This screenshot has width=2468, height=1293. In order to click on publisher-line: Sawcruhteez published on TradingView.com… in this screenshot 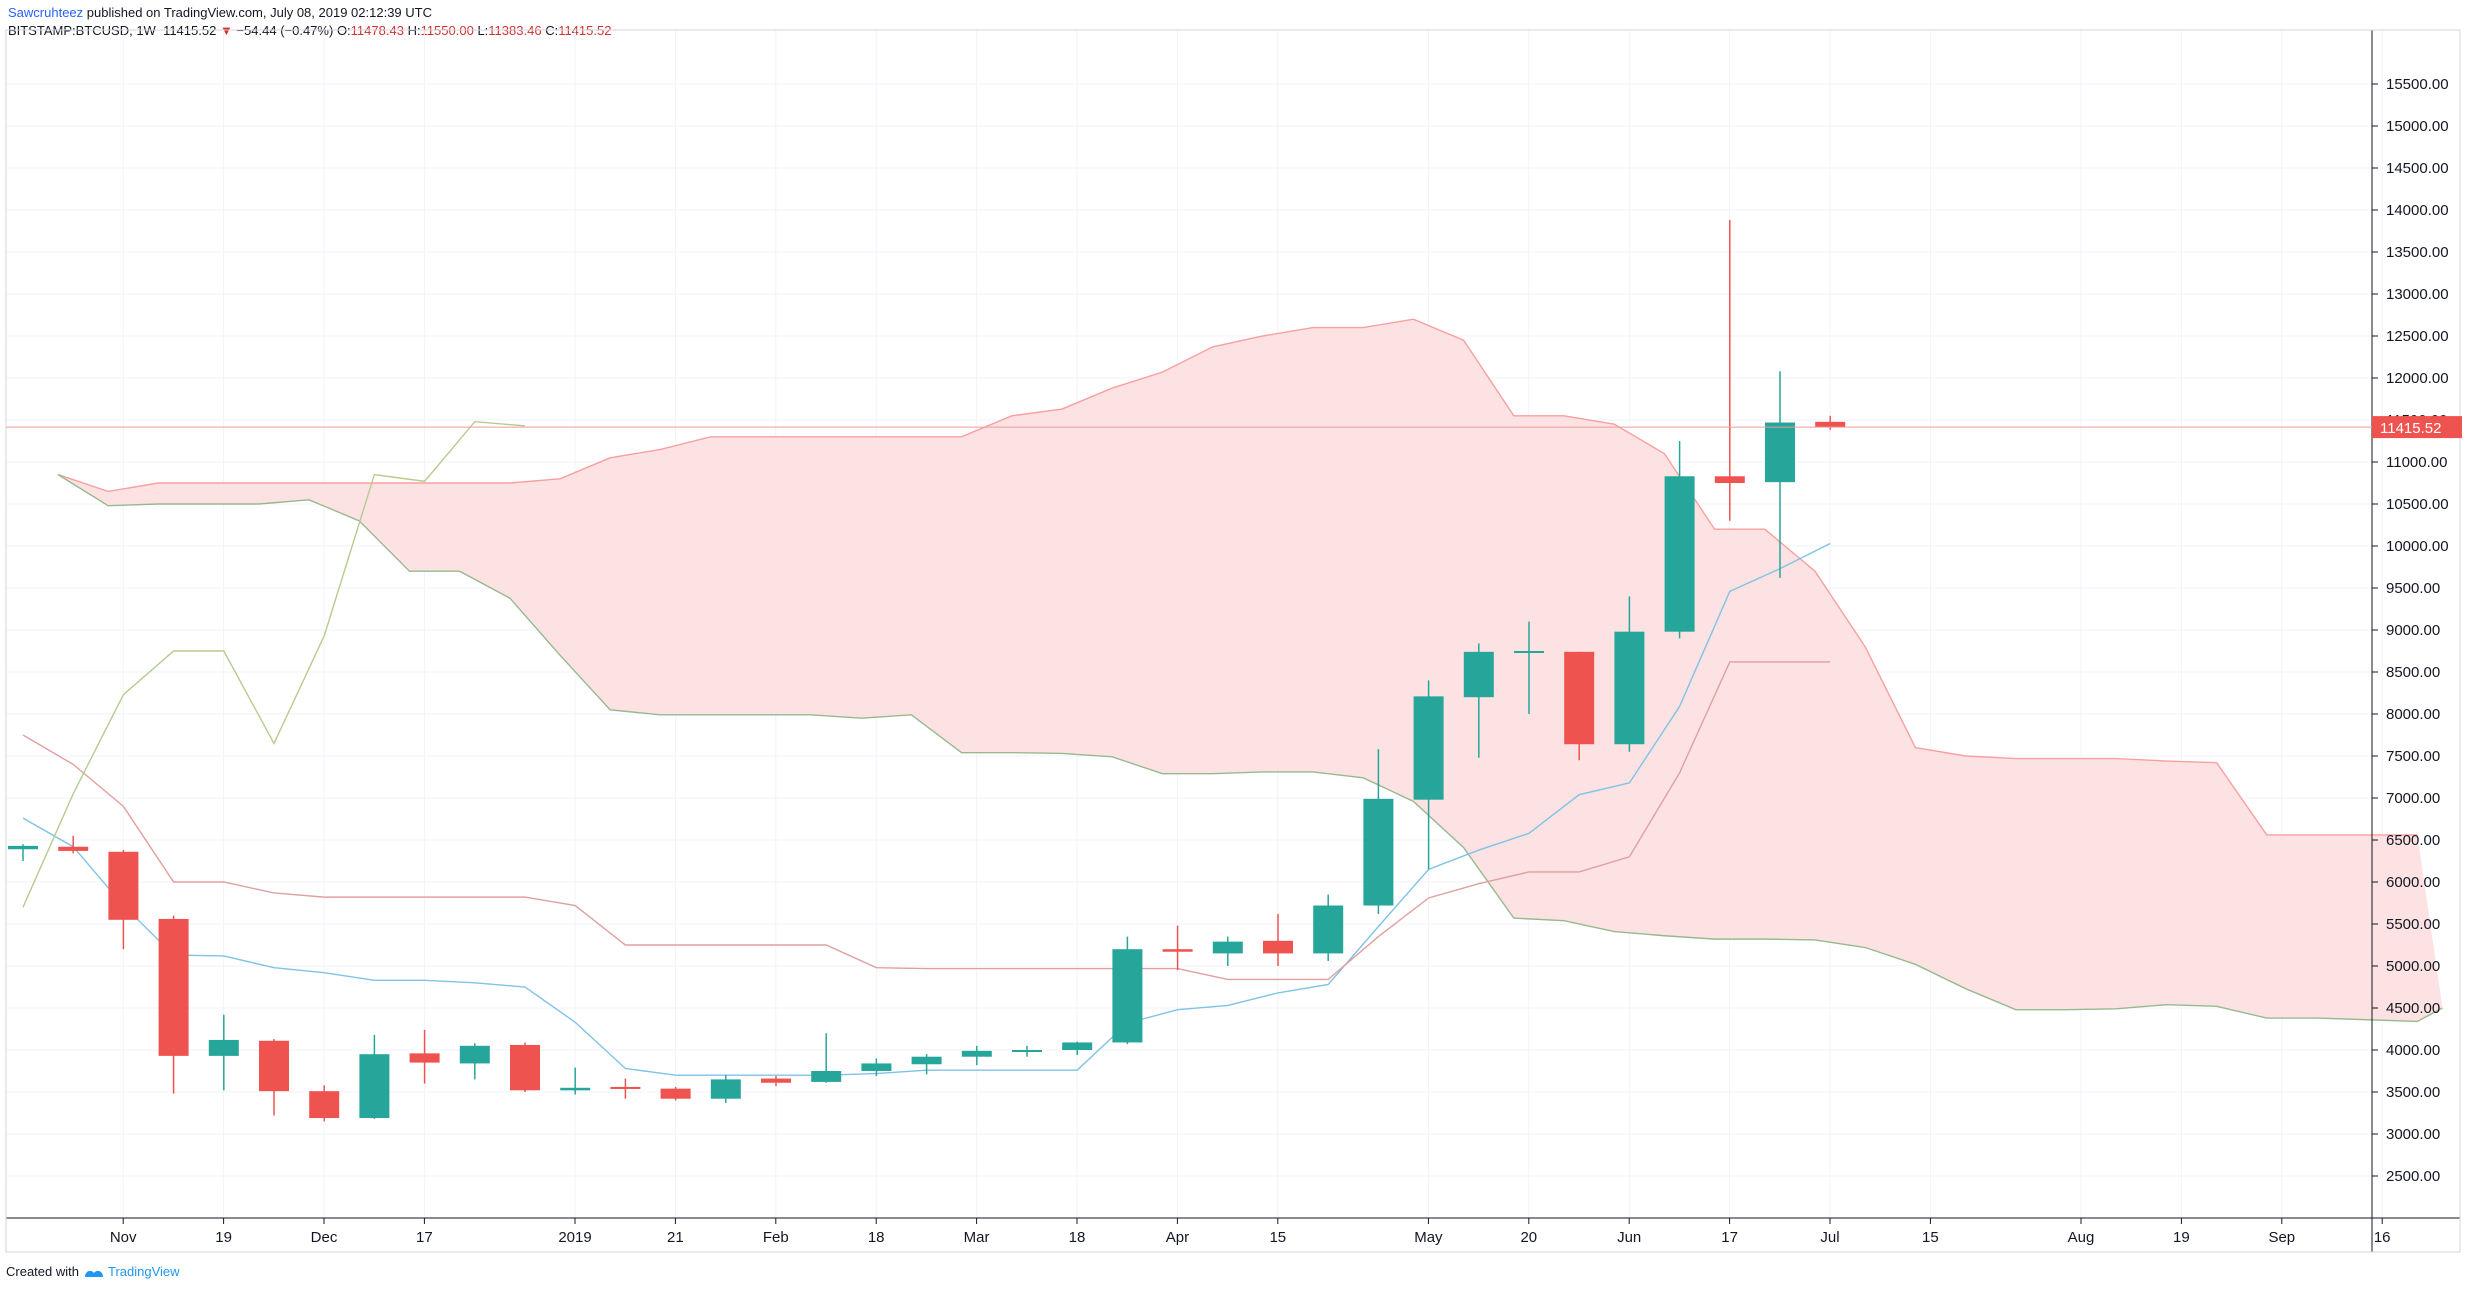, I will do `click(309, 13)`.